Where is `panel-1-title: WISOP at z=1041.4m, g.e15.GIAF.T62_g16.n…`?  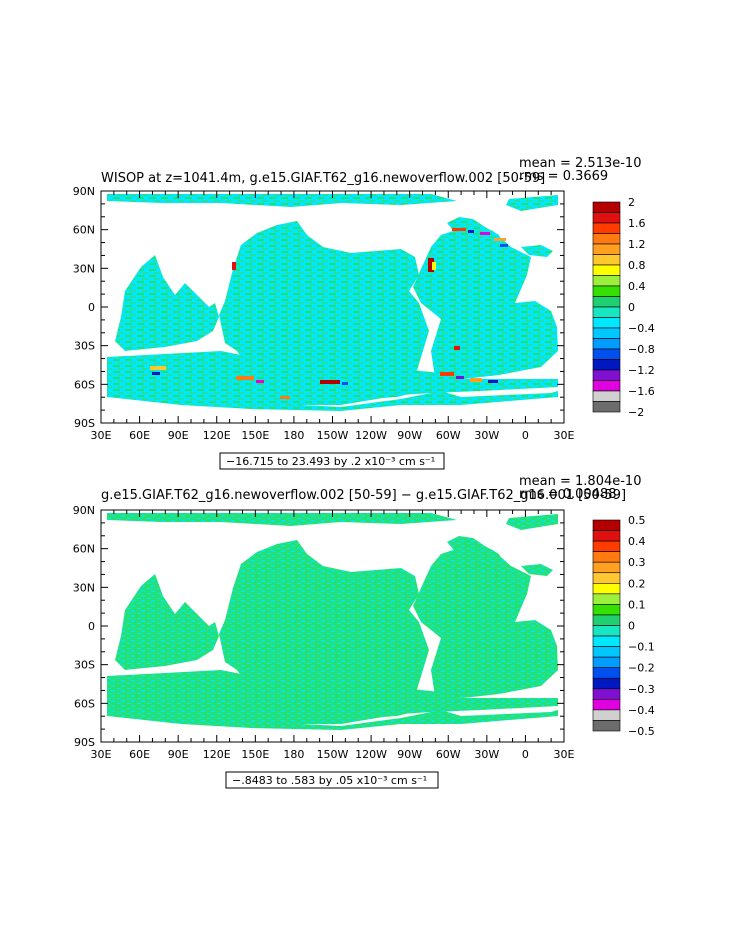
panel-1-title: WISOP at z=1041.4m, g.e15.GIAF.T62_g16.n… is located at coordinates (323, 178).